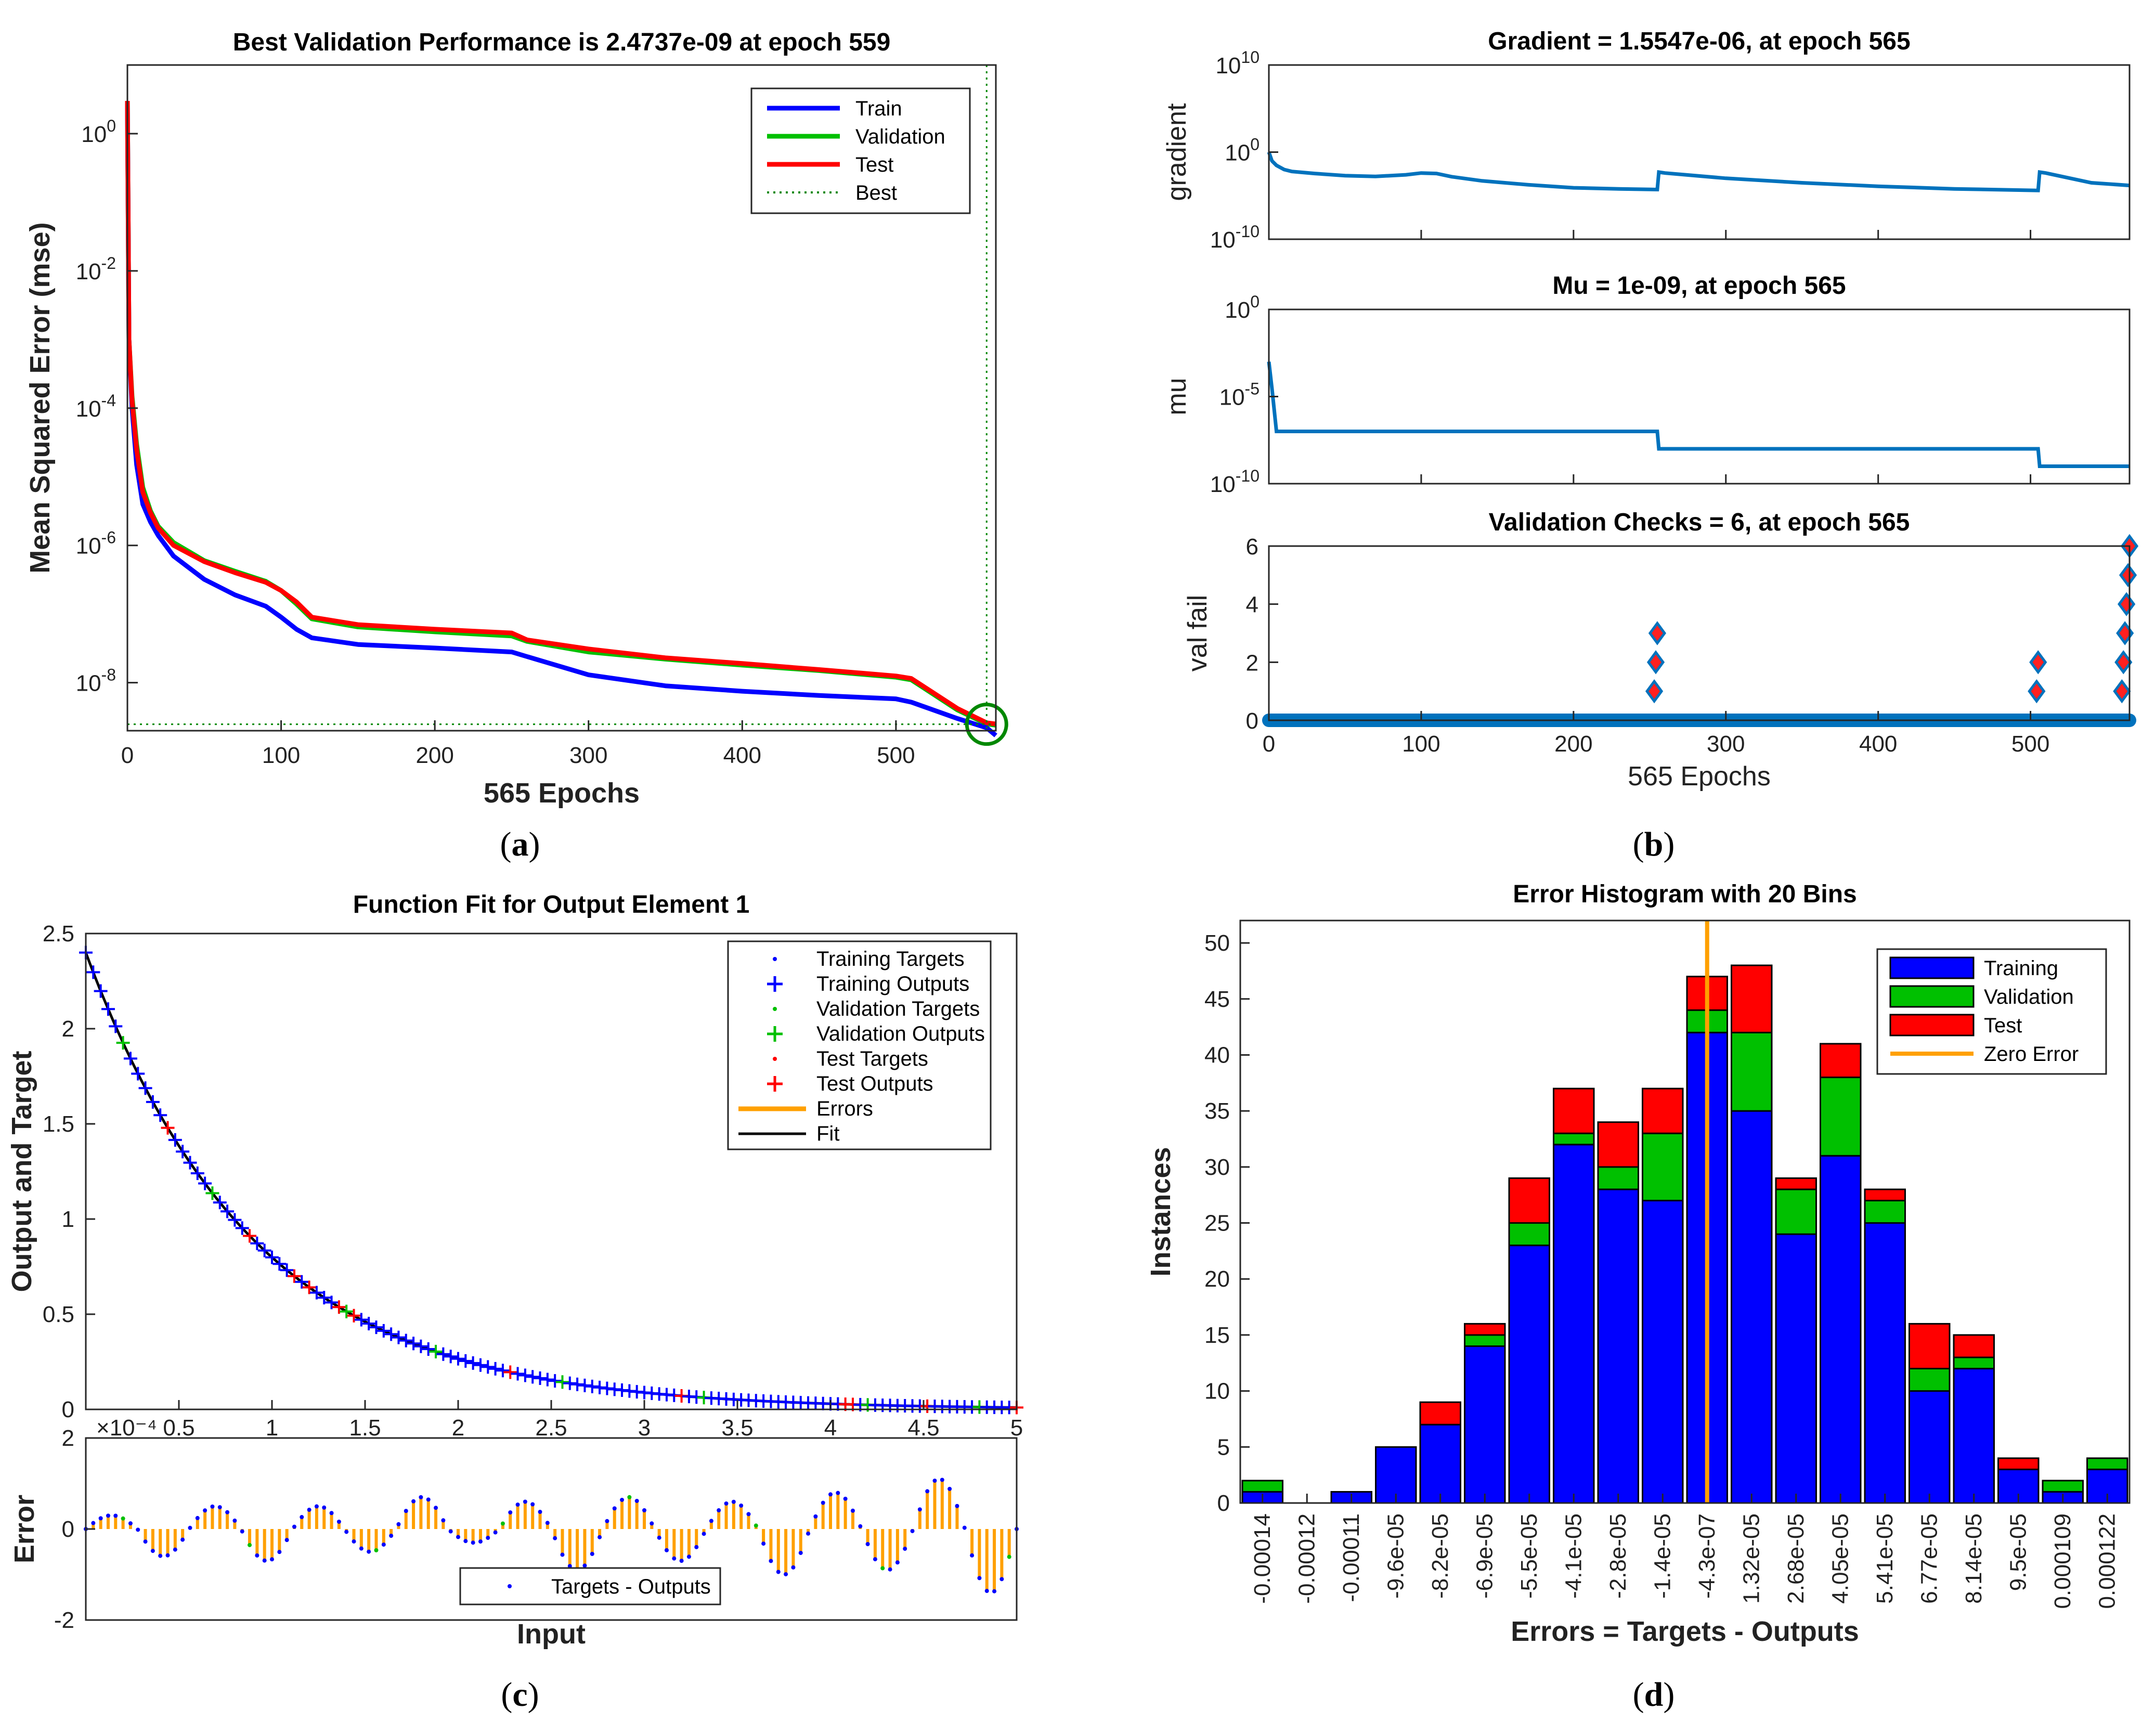 The width and height of the screenshot is (2155, 1736). Describe the element at coordinates (126, 1428) in the screenshot. I see `x-exponent-note: ×10⁻⁴` at that location.